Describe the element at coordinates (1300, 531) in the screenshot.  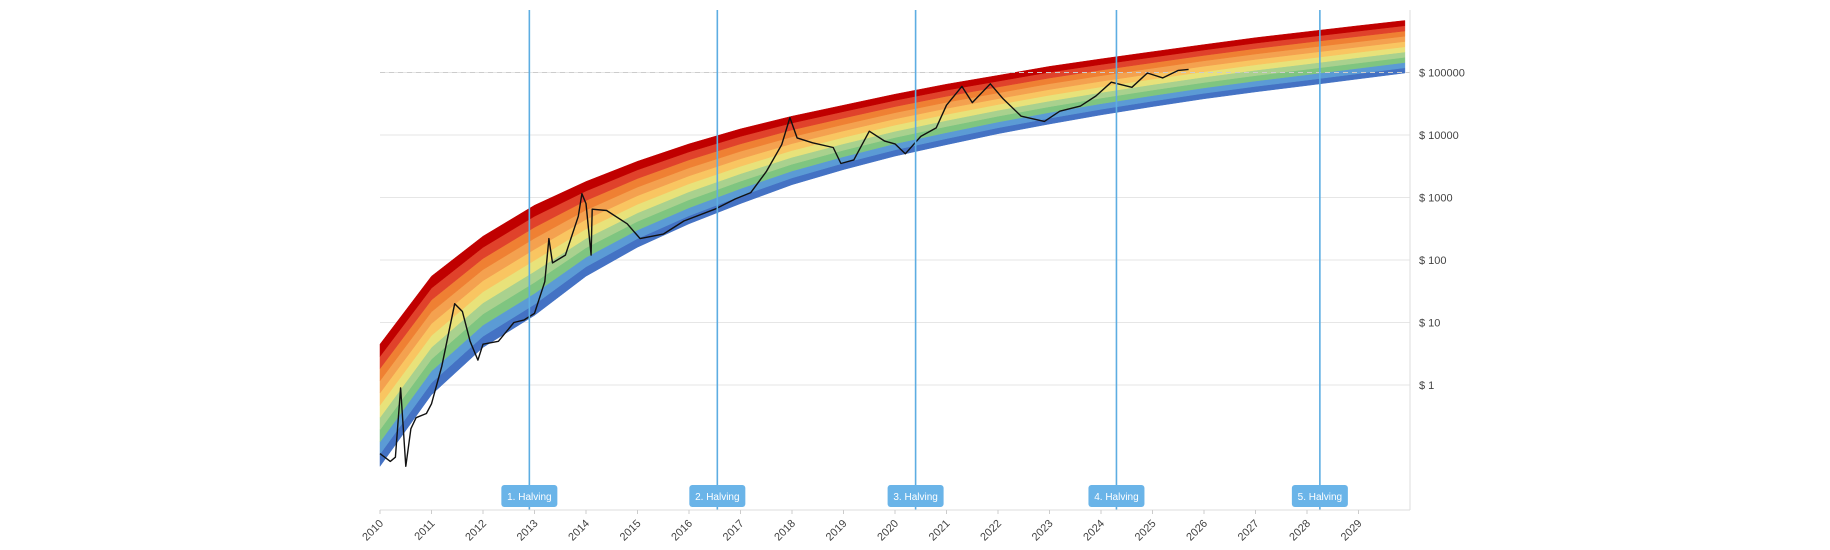
I see `x-tick-label-18: 2028` at that location.